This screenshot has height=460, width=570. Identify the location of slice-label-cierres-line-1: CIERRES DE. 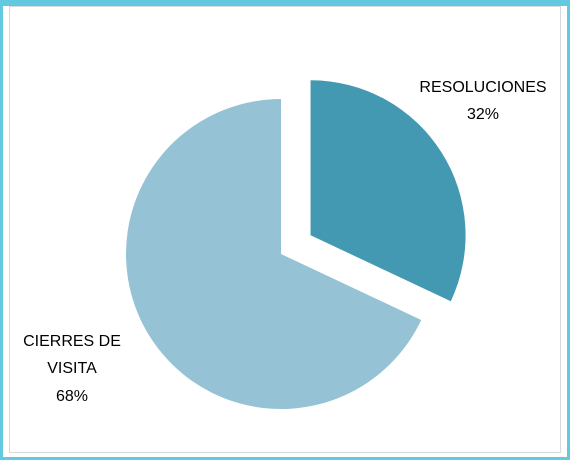
(72, 341).